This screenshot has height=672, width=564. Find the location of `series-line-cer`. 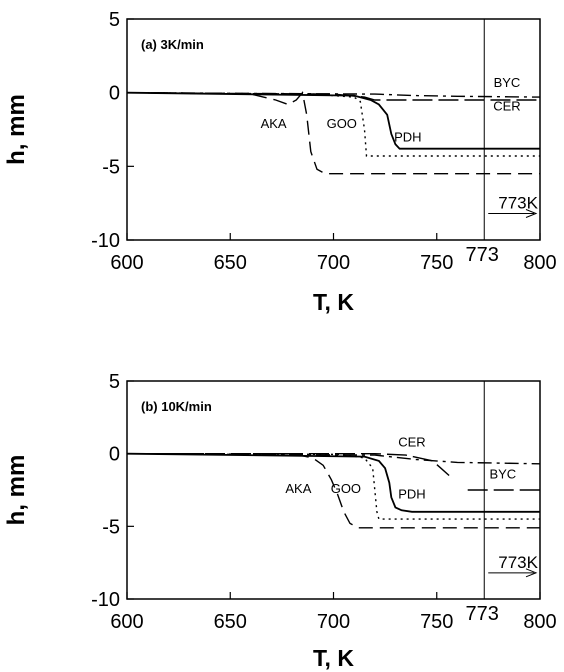

series-line-cer is located at coordinates (288, 465).